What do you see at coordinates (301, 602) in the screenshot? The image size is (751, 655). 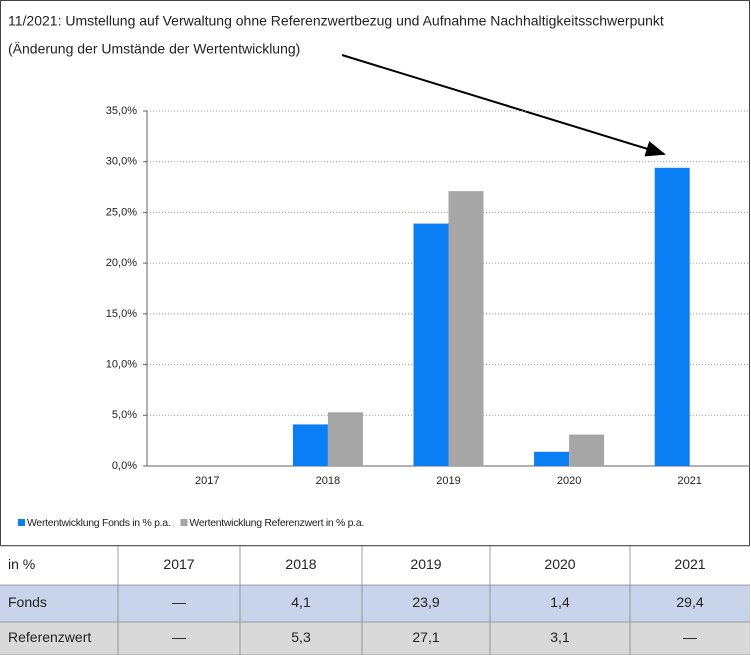 I see `table-cell: 4,1` at bounding box center [301, 602].